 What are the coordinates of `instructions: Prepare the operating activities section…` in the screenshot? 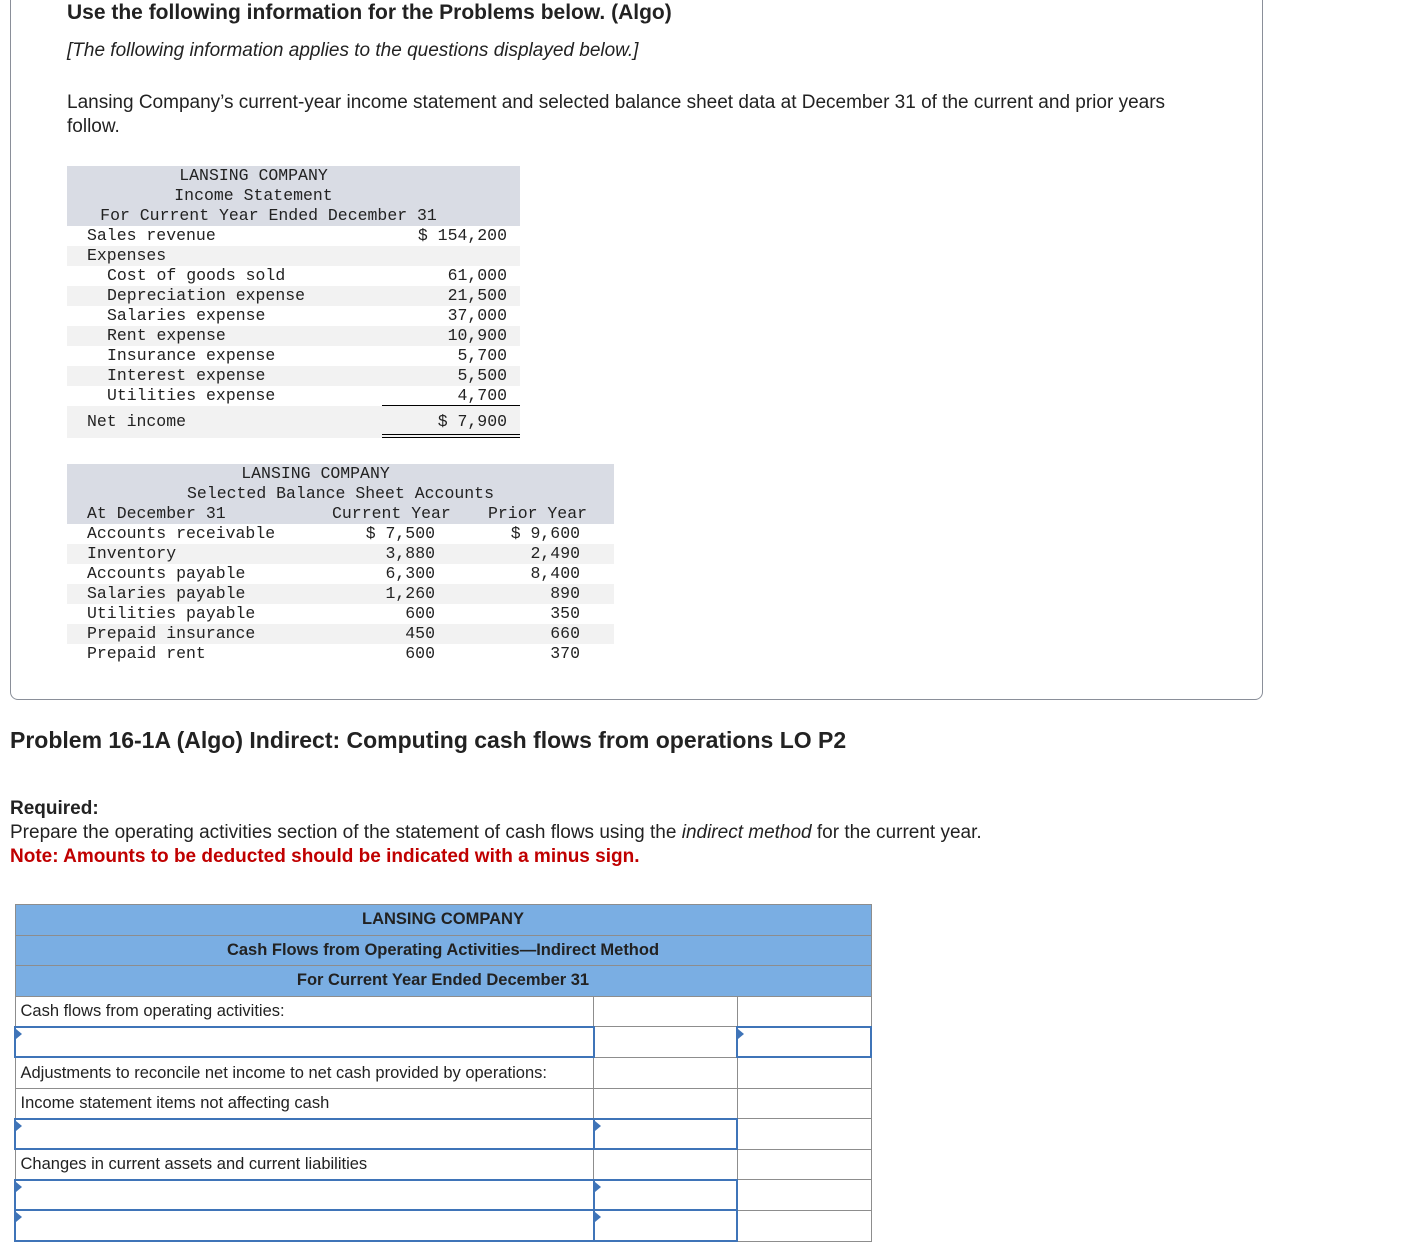 It's located at (496, 833).